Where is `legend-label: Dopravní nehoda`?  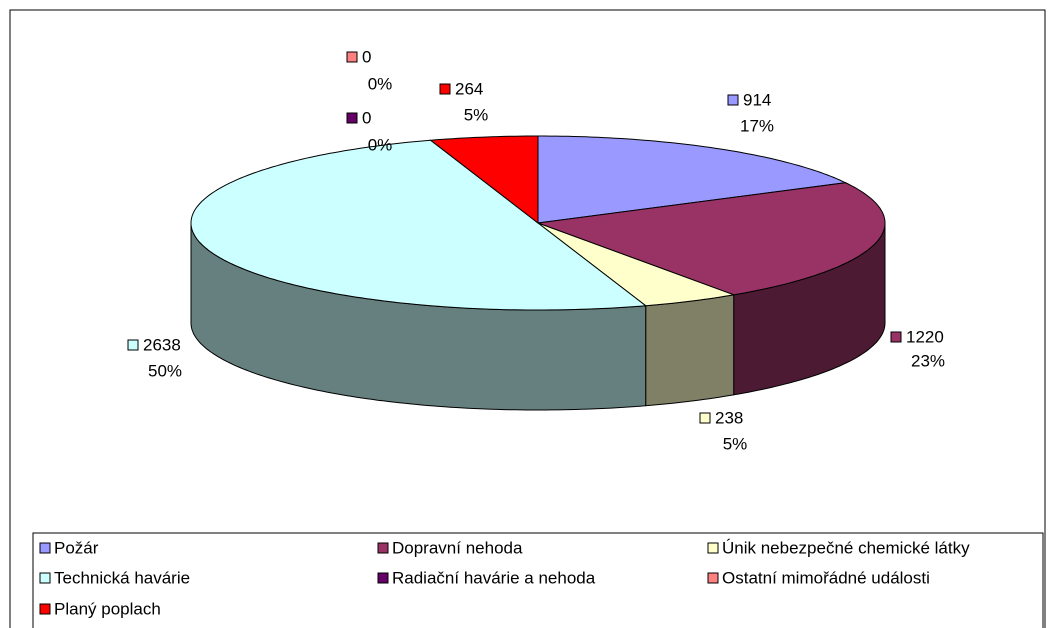
legend-label: Dopravní nehoda is located at coordinates (457, 547).